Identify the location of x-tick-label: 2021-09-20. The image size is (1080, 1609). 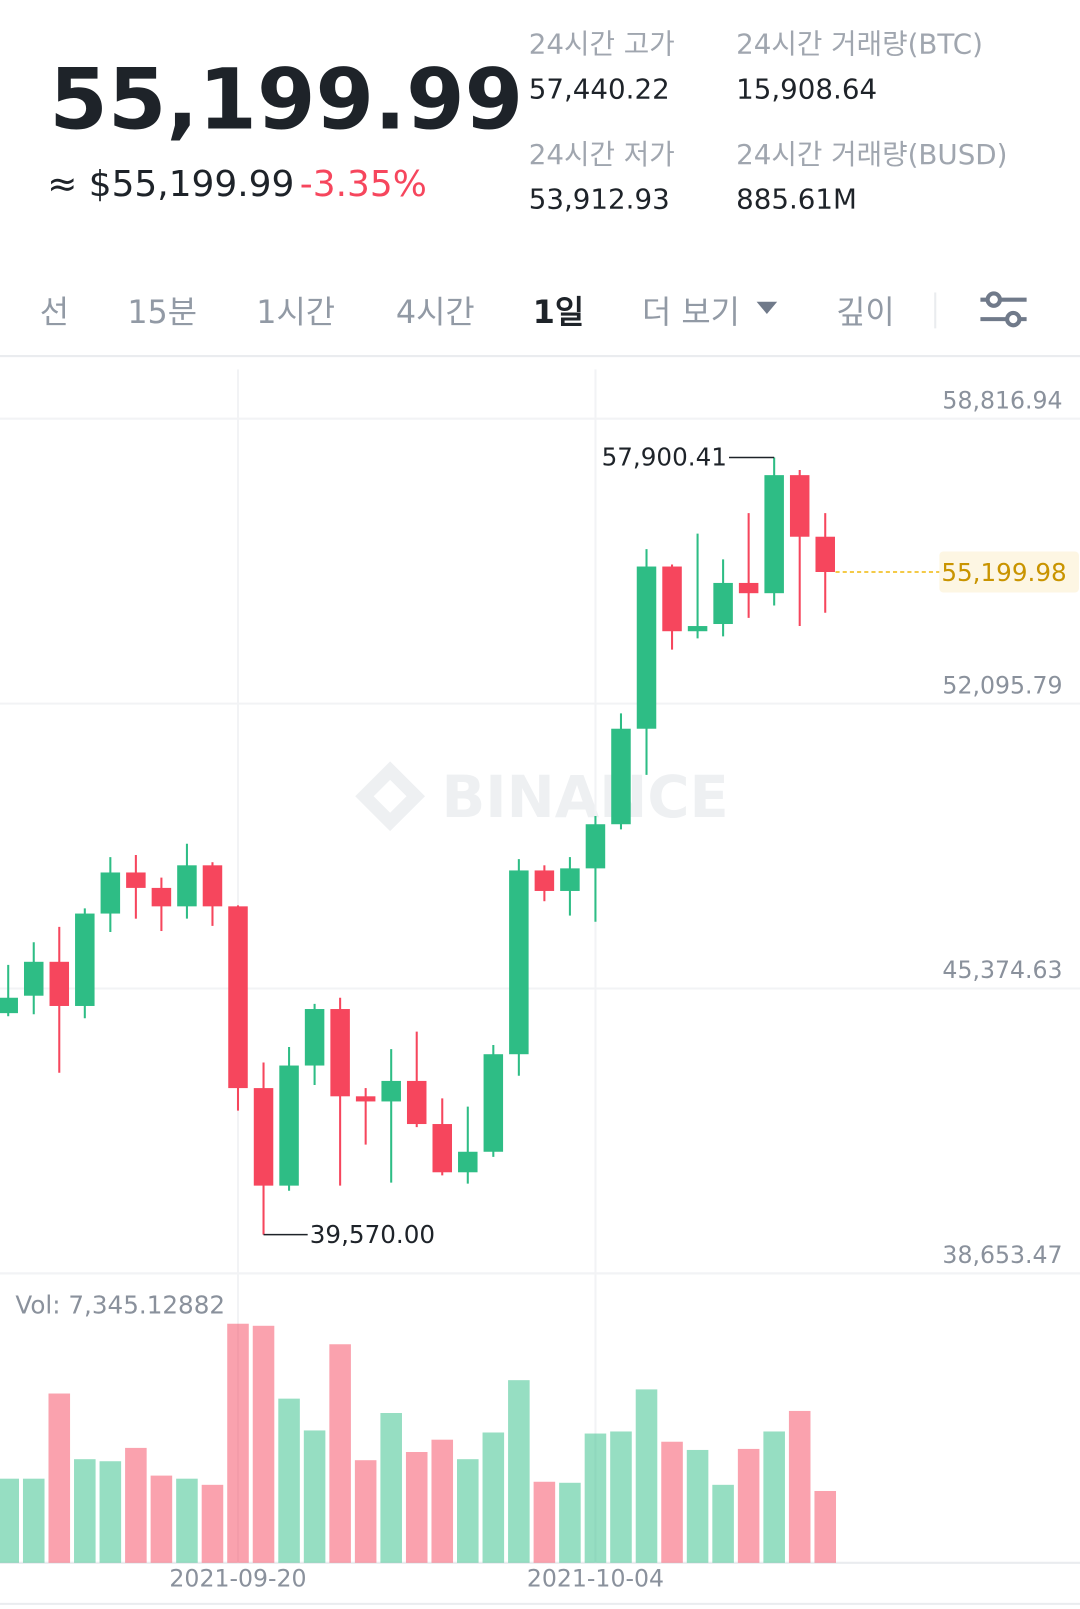
(237, 1578).